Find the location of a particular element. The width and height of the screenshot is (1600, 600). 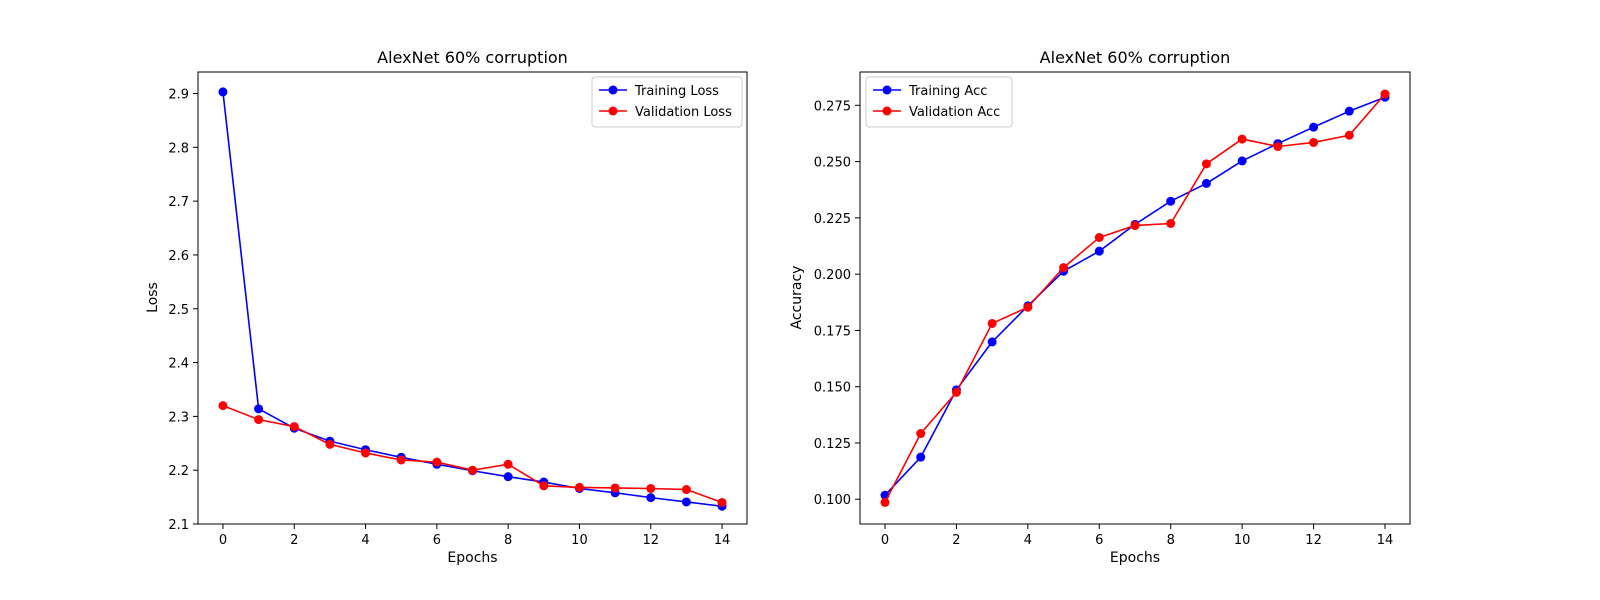

loss-ytick-label: 2.4 is located at coordinates (178, 364).